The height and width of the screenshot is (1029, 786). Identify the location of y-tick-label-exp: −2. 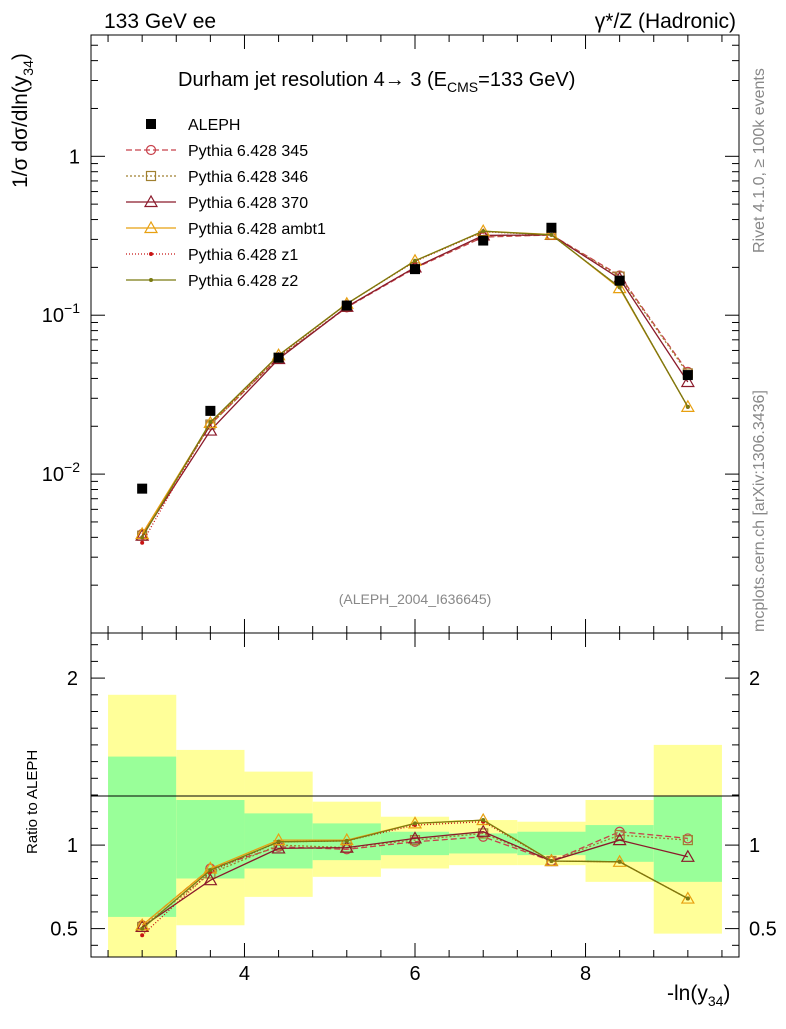
(72, 467).